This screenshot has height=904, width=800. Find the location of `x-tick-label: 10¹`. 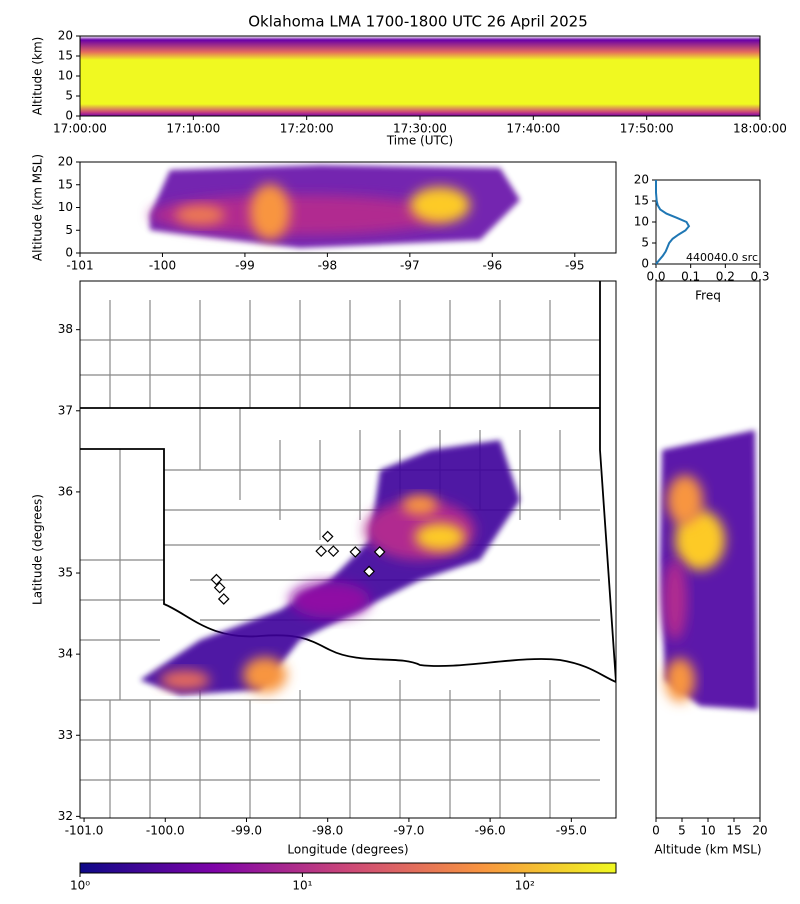

x-tick-label: 10¹ is located at coordinates (302, 886).